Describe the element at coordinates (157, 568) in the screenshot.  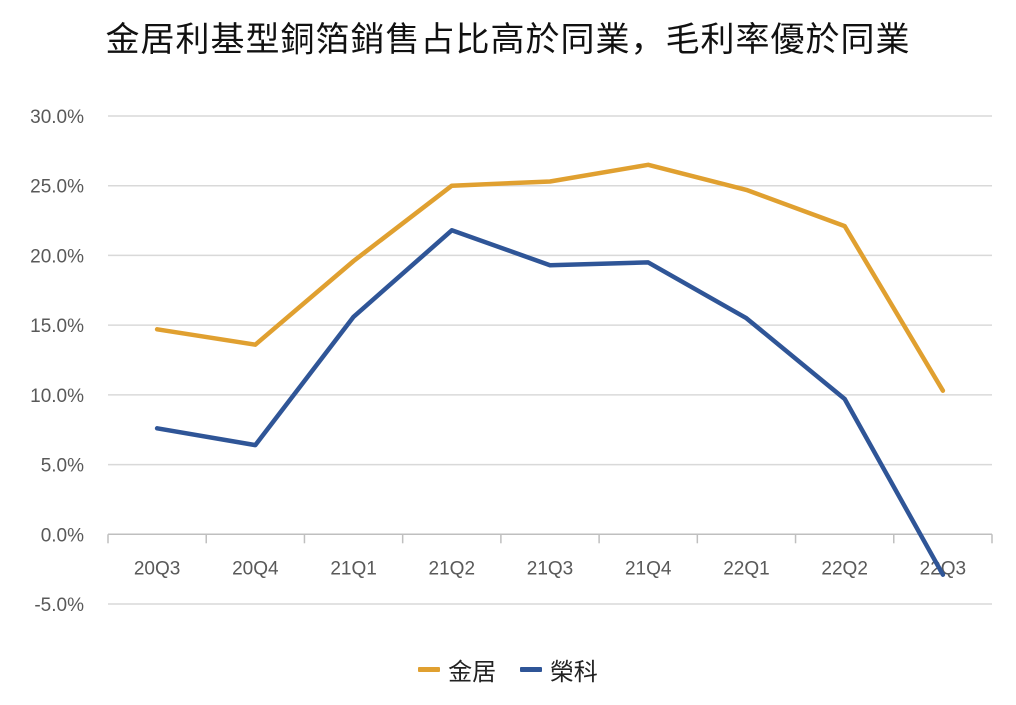
I see `x-tick-label: 20Q3` at that location.